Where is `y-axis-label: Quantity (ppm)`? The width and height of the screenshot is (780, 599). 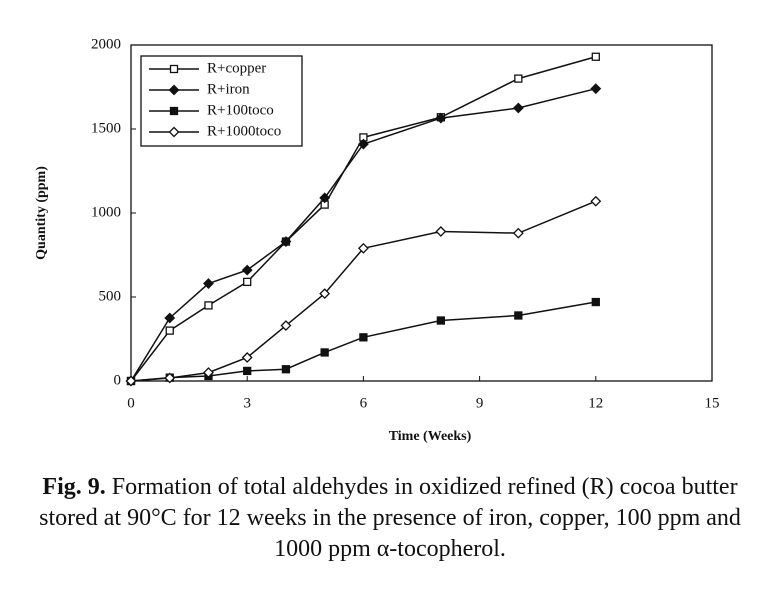 y-axis-label: Quantity (ppm) is located at coordinates (41, 213).